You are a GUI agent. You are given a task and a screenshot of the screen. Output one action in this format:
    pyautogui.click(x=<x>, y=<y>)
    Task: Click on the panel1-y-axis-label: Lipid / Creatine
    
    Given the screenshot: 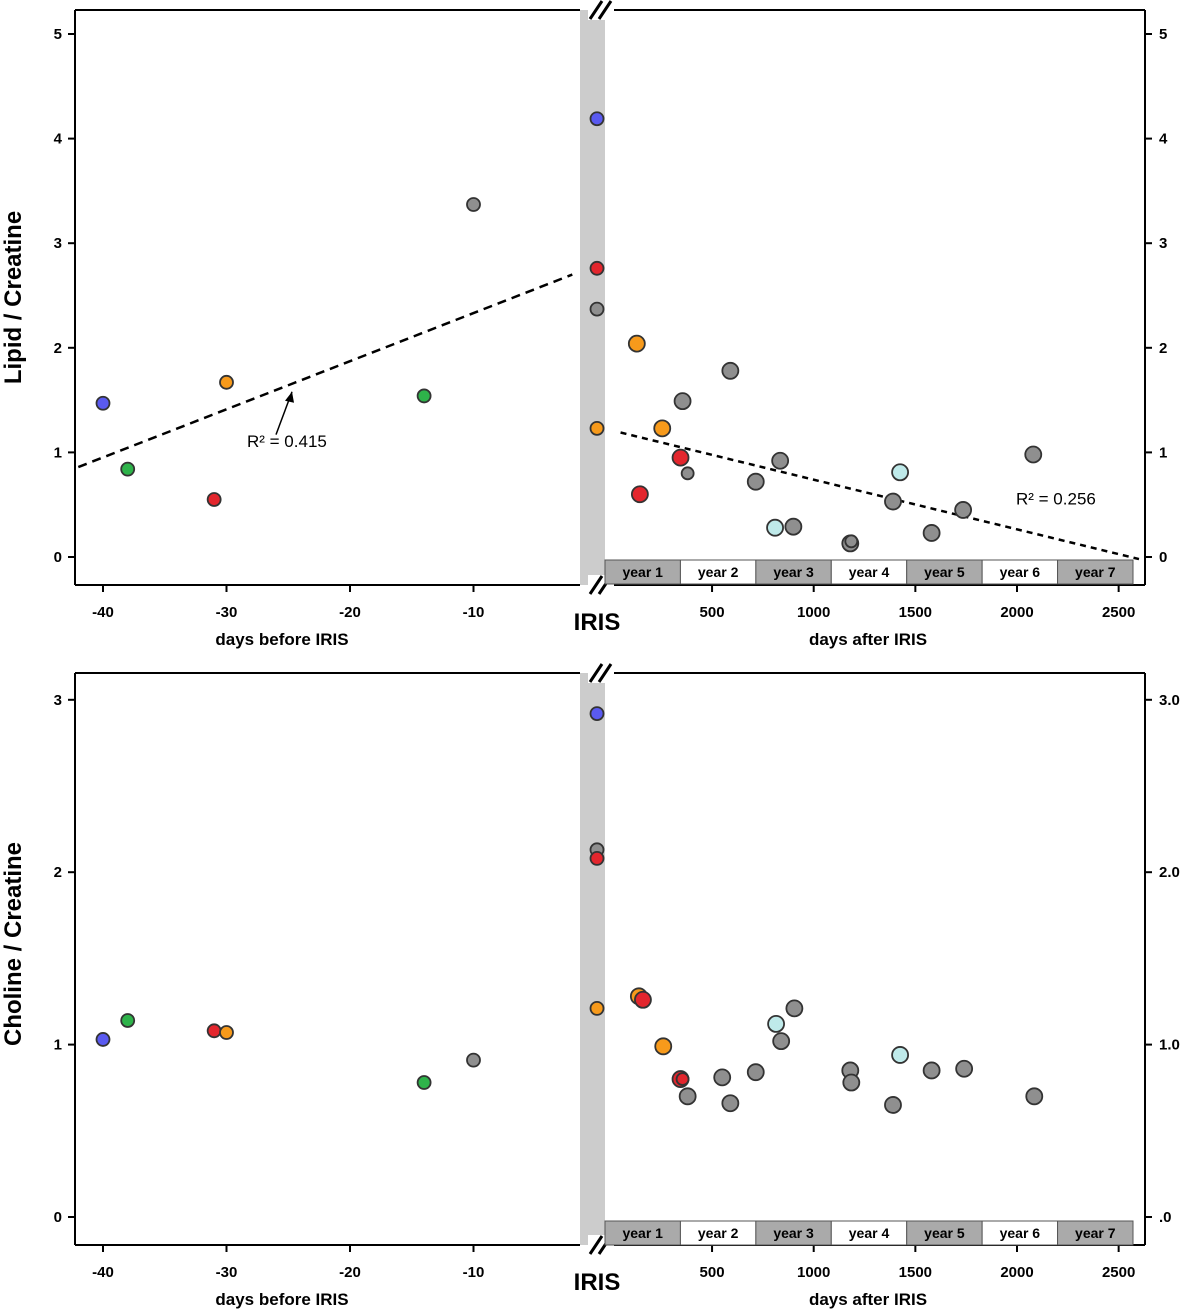 What is the action you would take?
    pyautogui.click(x=13, y=297)
    